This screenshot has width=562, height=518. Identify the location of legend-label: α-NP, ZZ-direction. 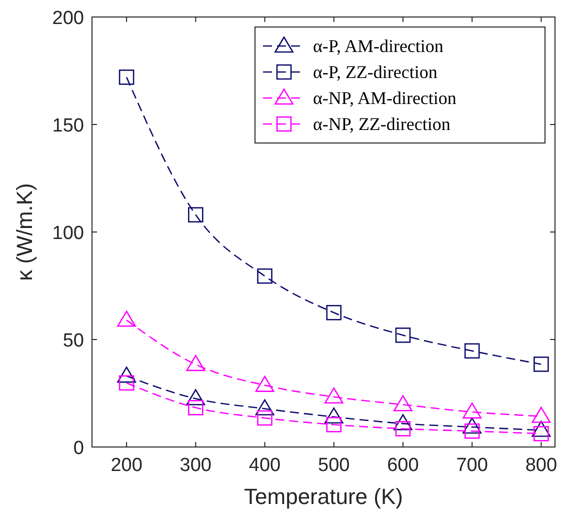
(381, 124).